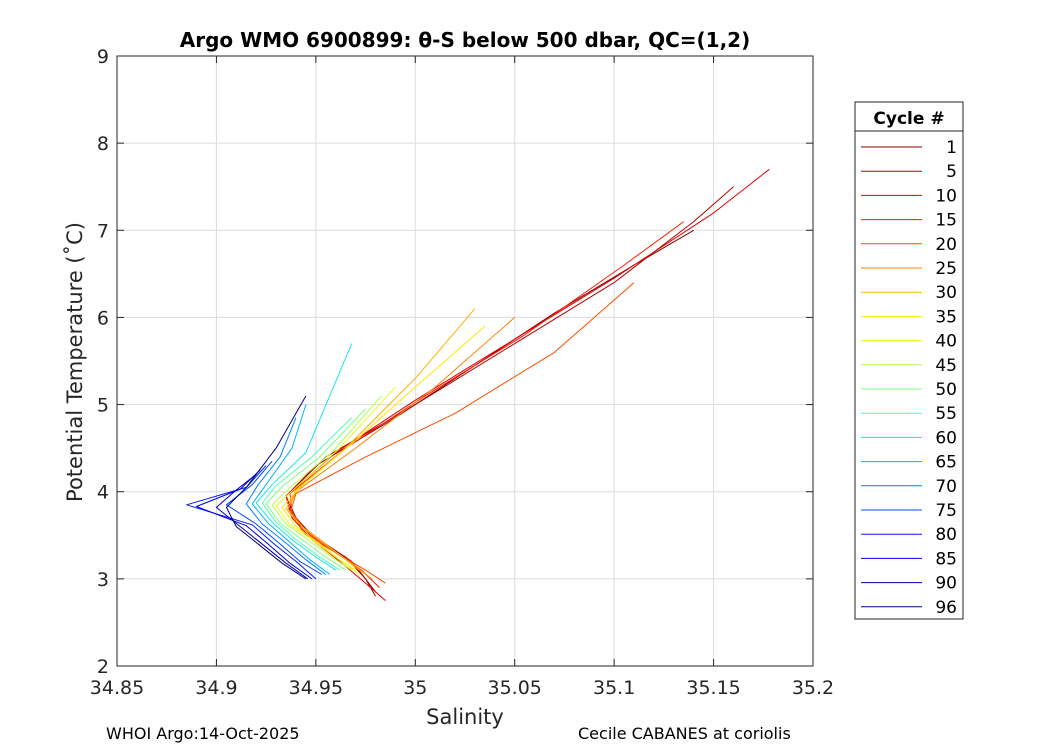 The width and height of the screenshot is (1050, 750). Describe the element at coordinates (713, 688) in the screenshot. I see `x-tick-label: 35.15` at that location.